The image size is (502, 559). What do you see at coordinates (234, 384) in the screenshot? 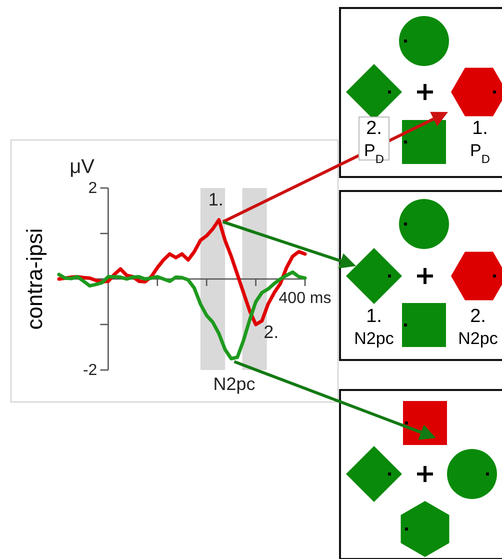
I see `text: N2pc` at bounding box center [234, 384].